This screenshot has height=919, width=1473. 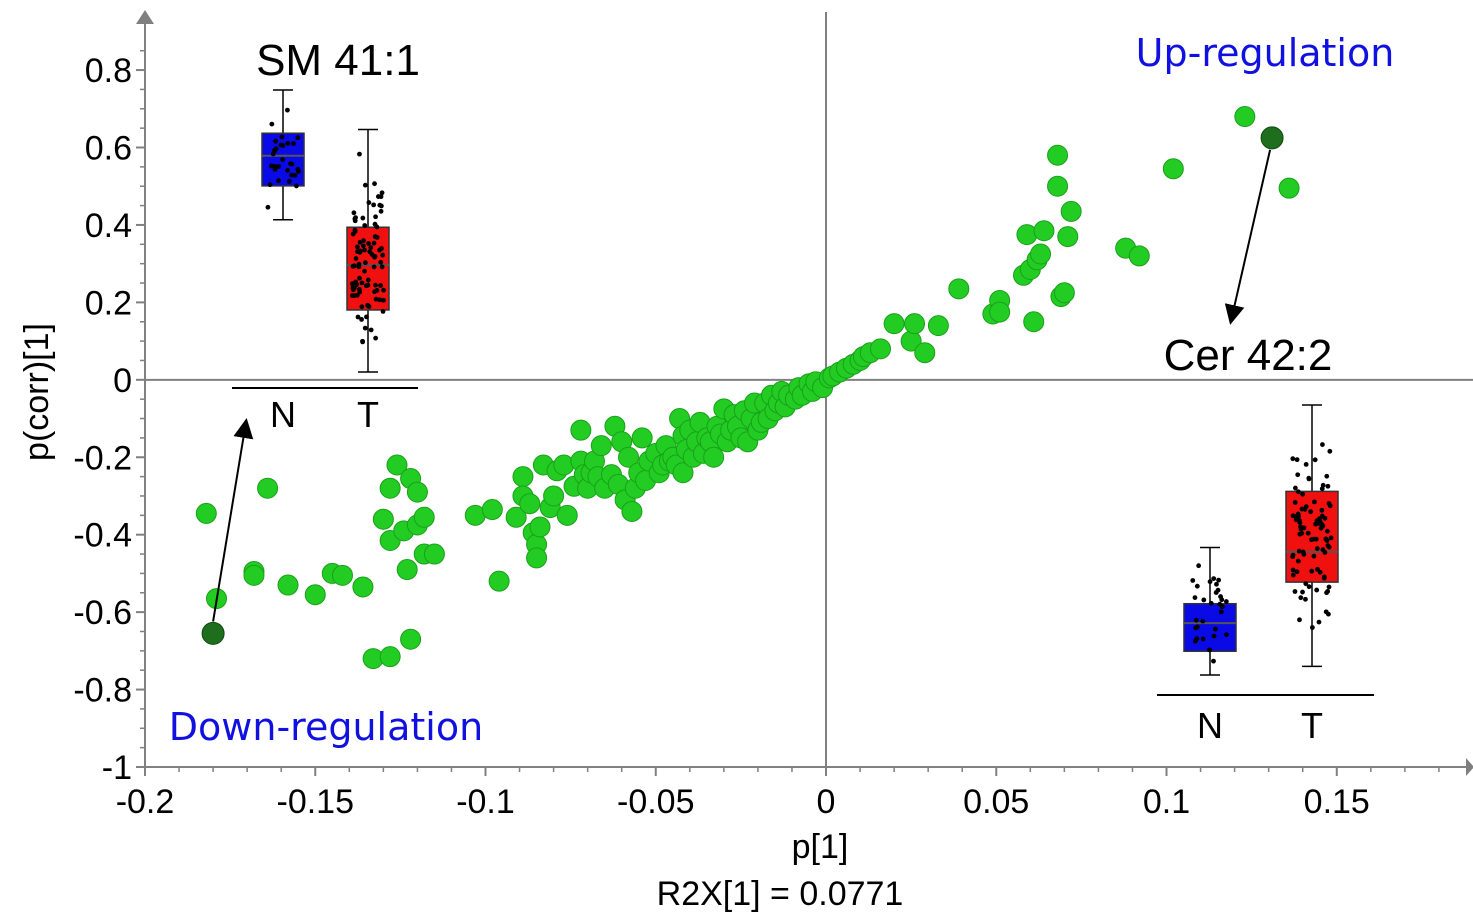 I want to click on arrow-cer, so click(x=1248, y=237).